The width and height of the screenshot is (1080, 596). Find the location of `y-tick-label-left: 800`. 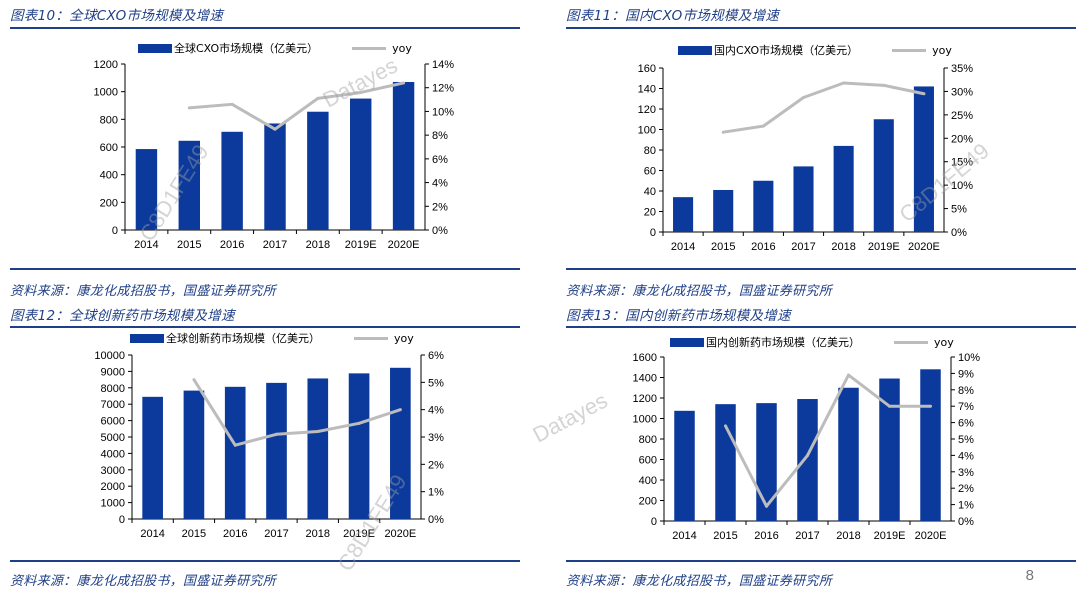

y-tick-label-left: 800 is located at coordinates (109, 120).